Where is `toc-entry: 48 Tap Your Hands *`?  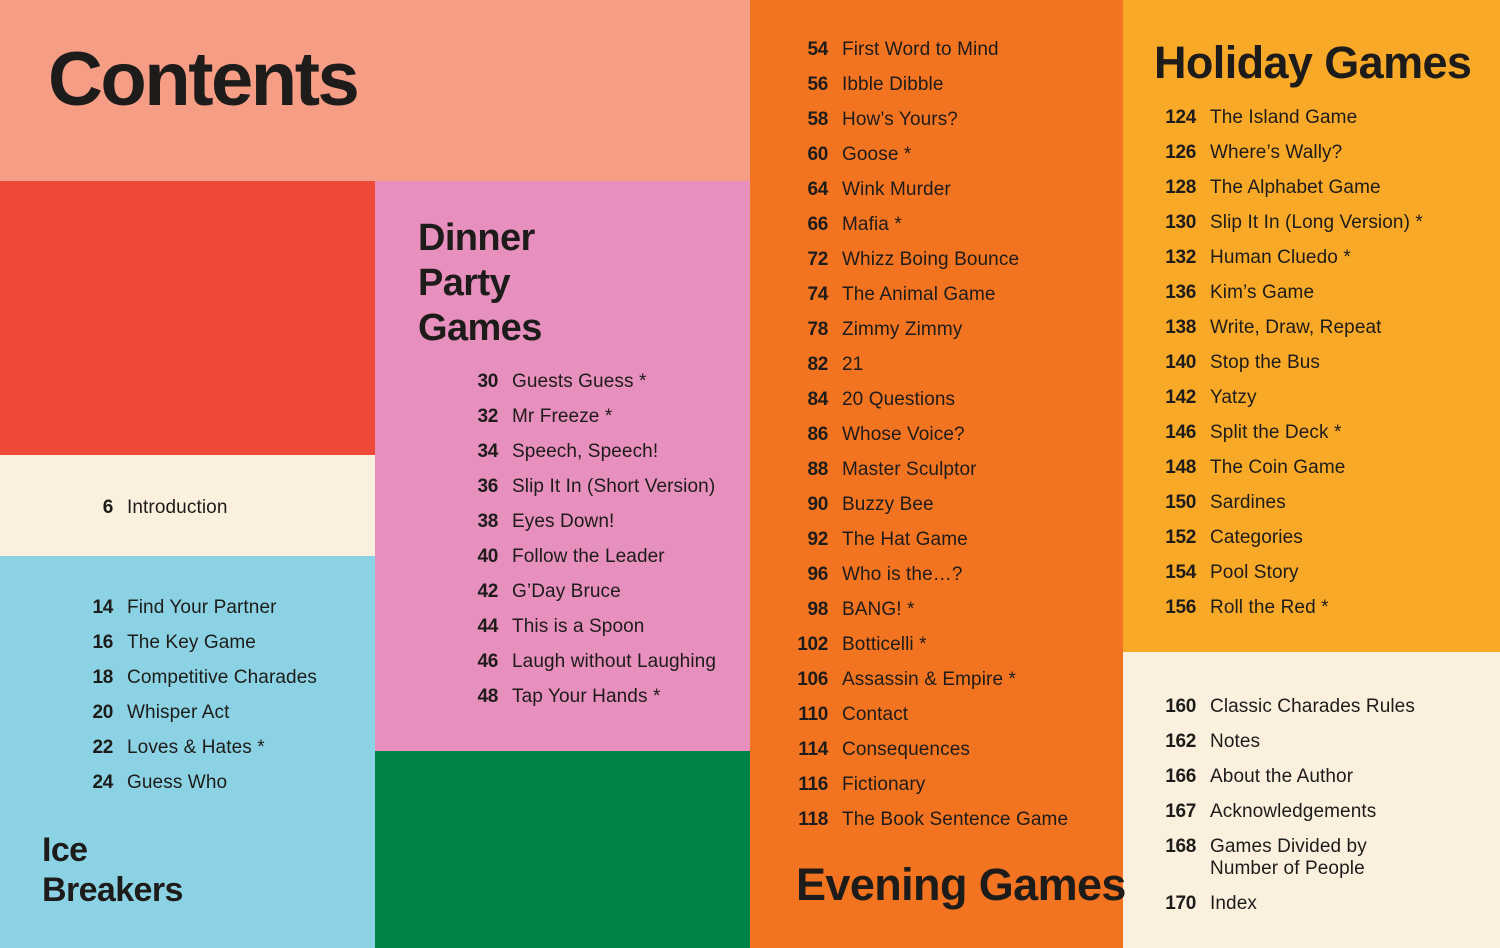
toc-entry: 48 Tap Your Hands * is located at coordinates (572, 697).